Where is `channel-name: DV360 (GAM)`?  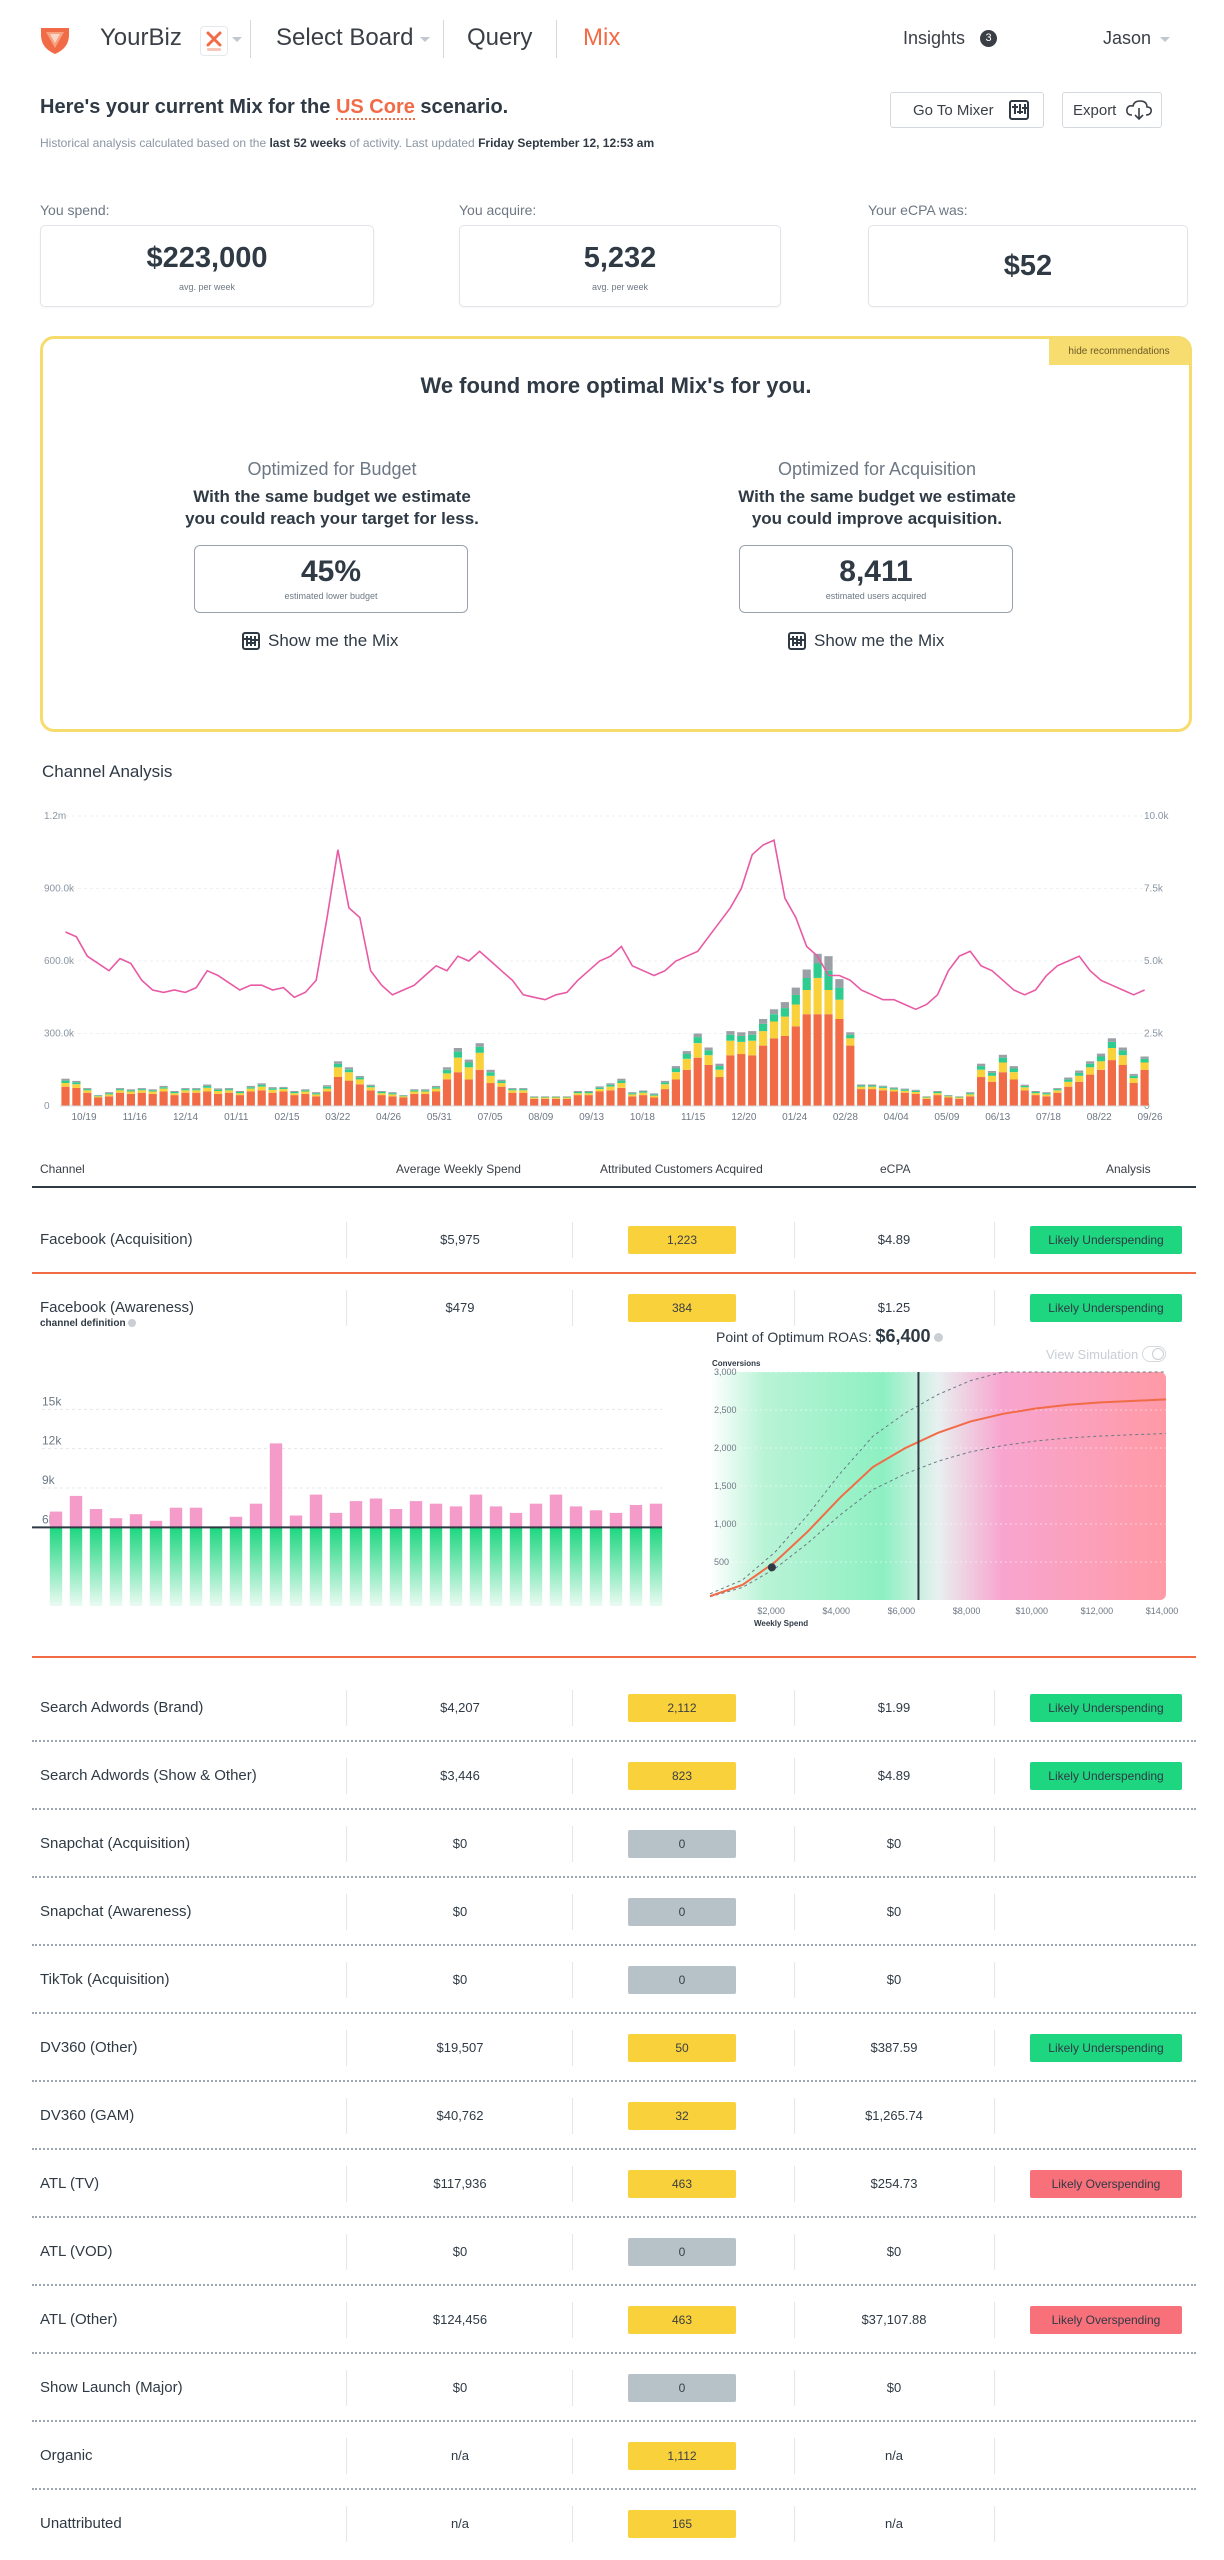
channel-name: DV360 (GAM) is located at coordinates (87, 2115).